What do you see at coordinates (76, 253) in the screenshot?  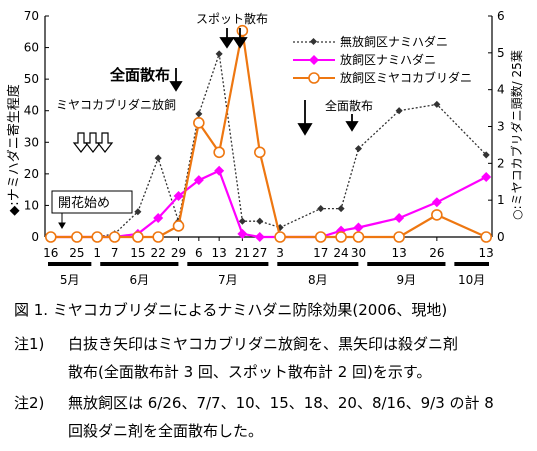 I see `x-tick-label-1: 25` at bounding box center [76, 253].